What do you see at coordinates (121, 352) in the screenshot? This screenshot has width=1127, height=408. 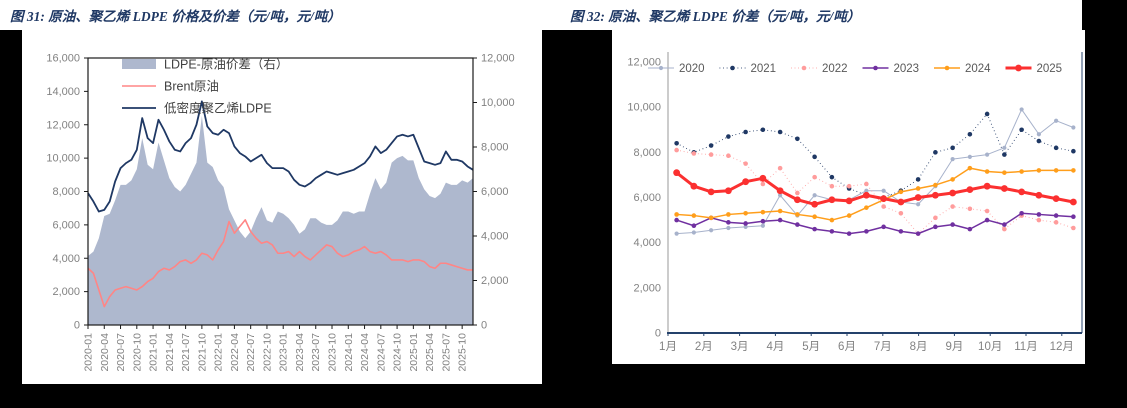 I see `x-axis-label: 2020-07` at bounding box center [121, 352].